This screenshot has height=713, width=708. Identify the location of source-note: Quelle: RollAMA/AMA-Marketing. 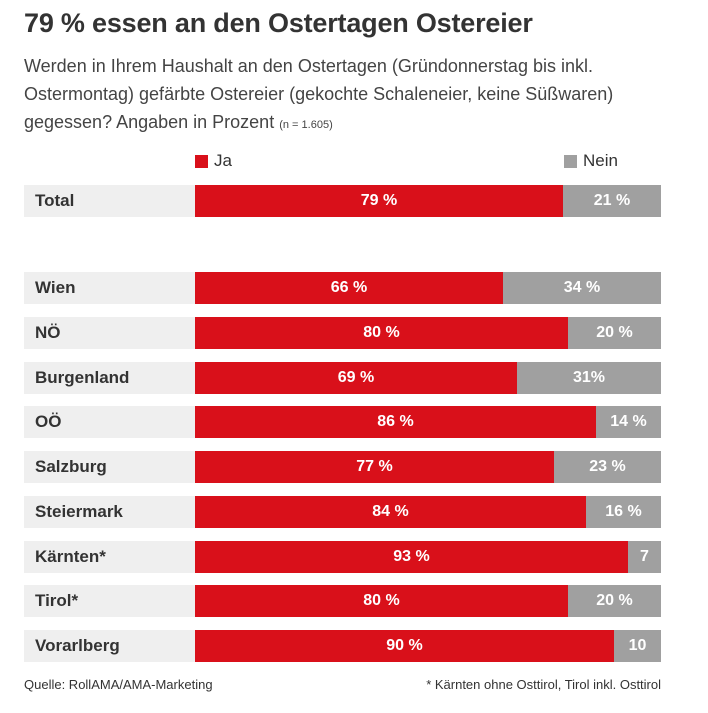
(118, 684).